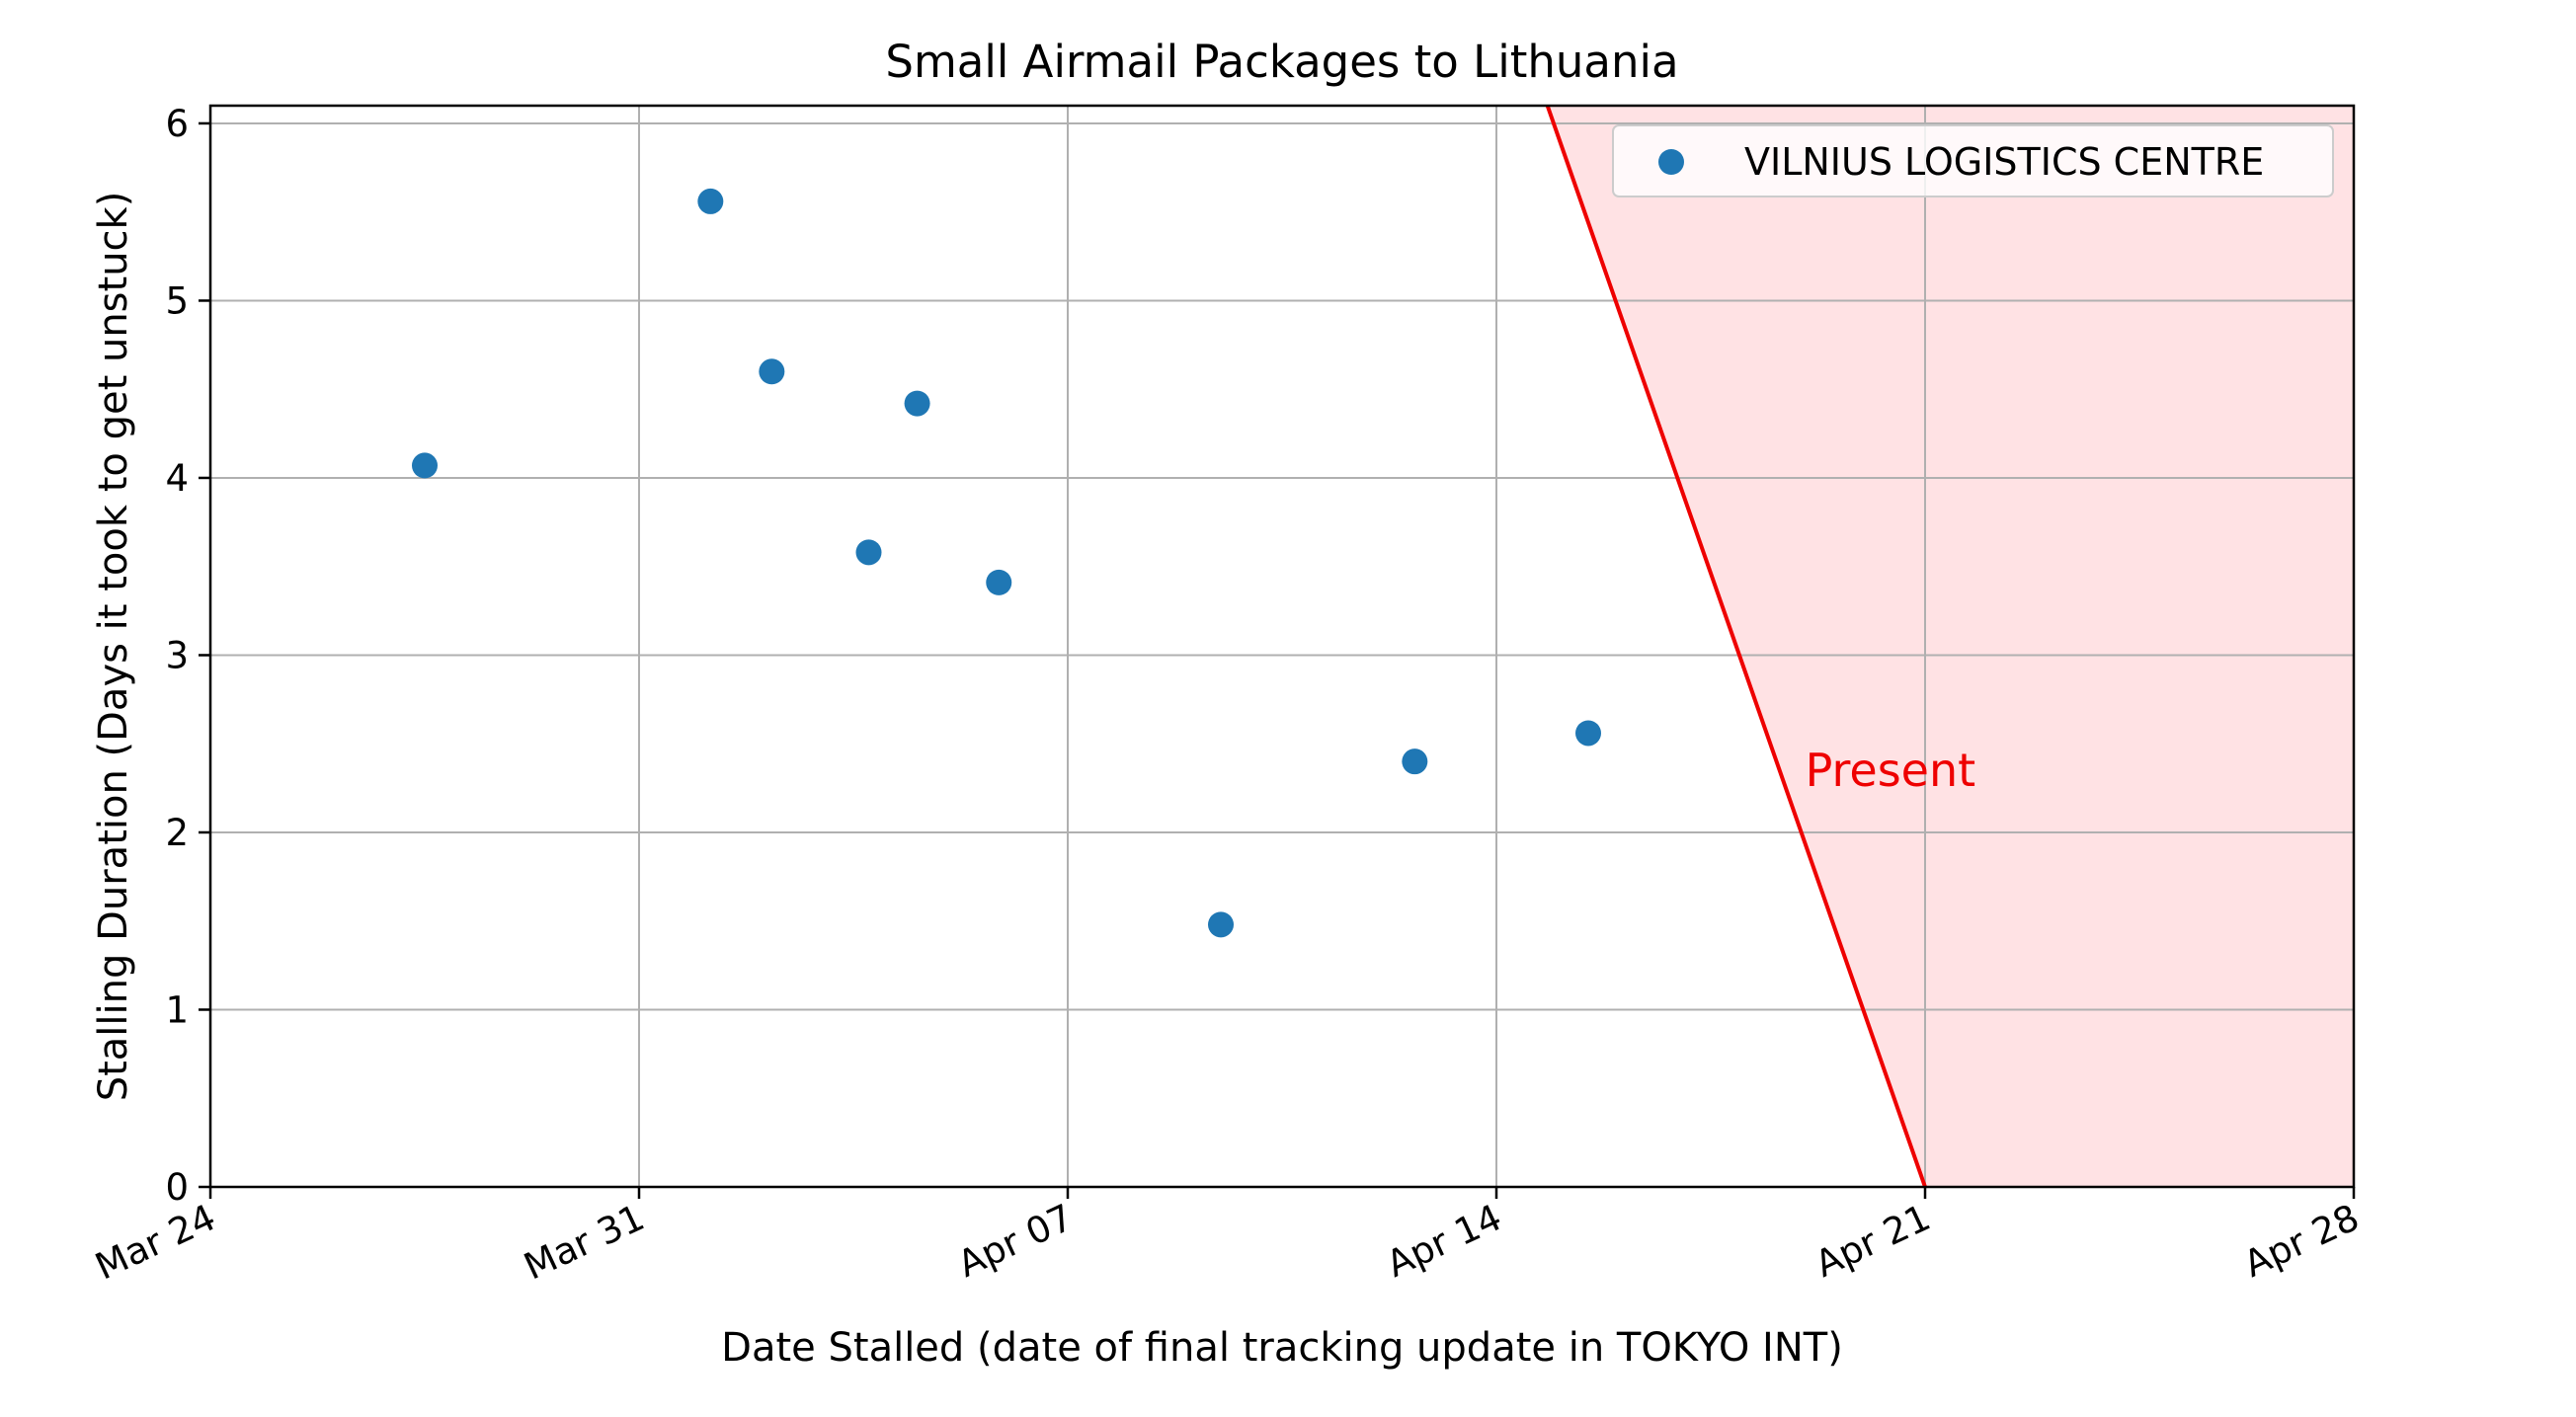  Describe the element at coordinates (2301, 1241) in the screenshot. I see `x-tick-label: Apr 28` at that location.